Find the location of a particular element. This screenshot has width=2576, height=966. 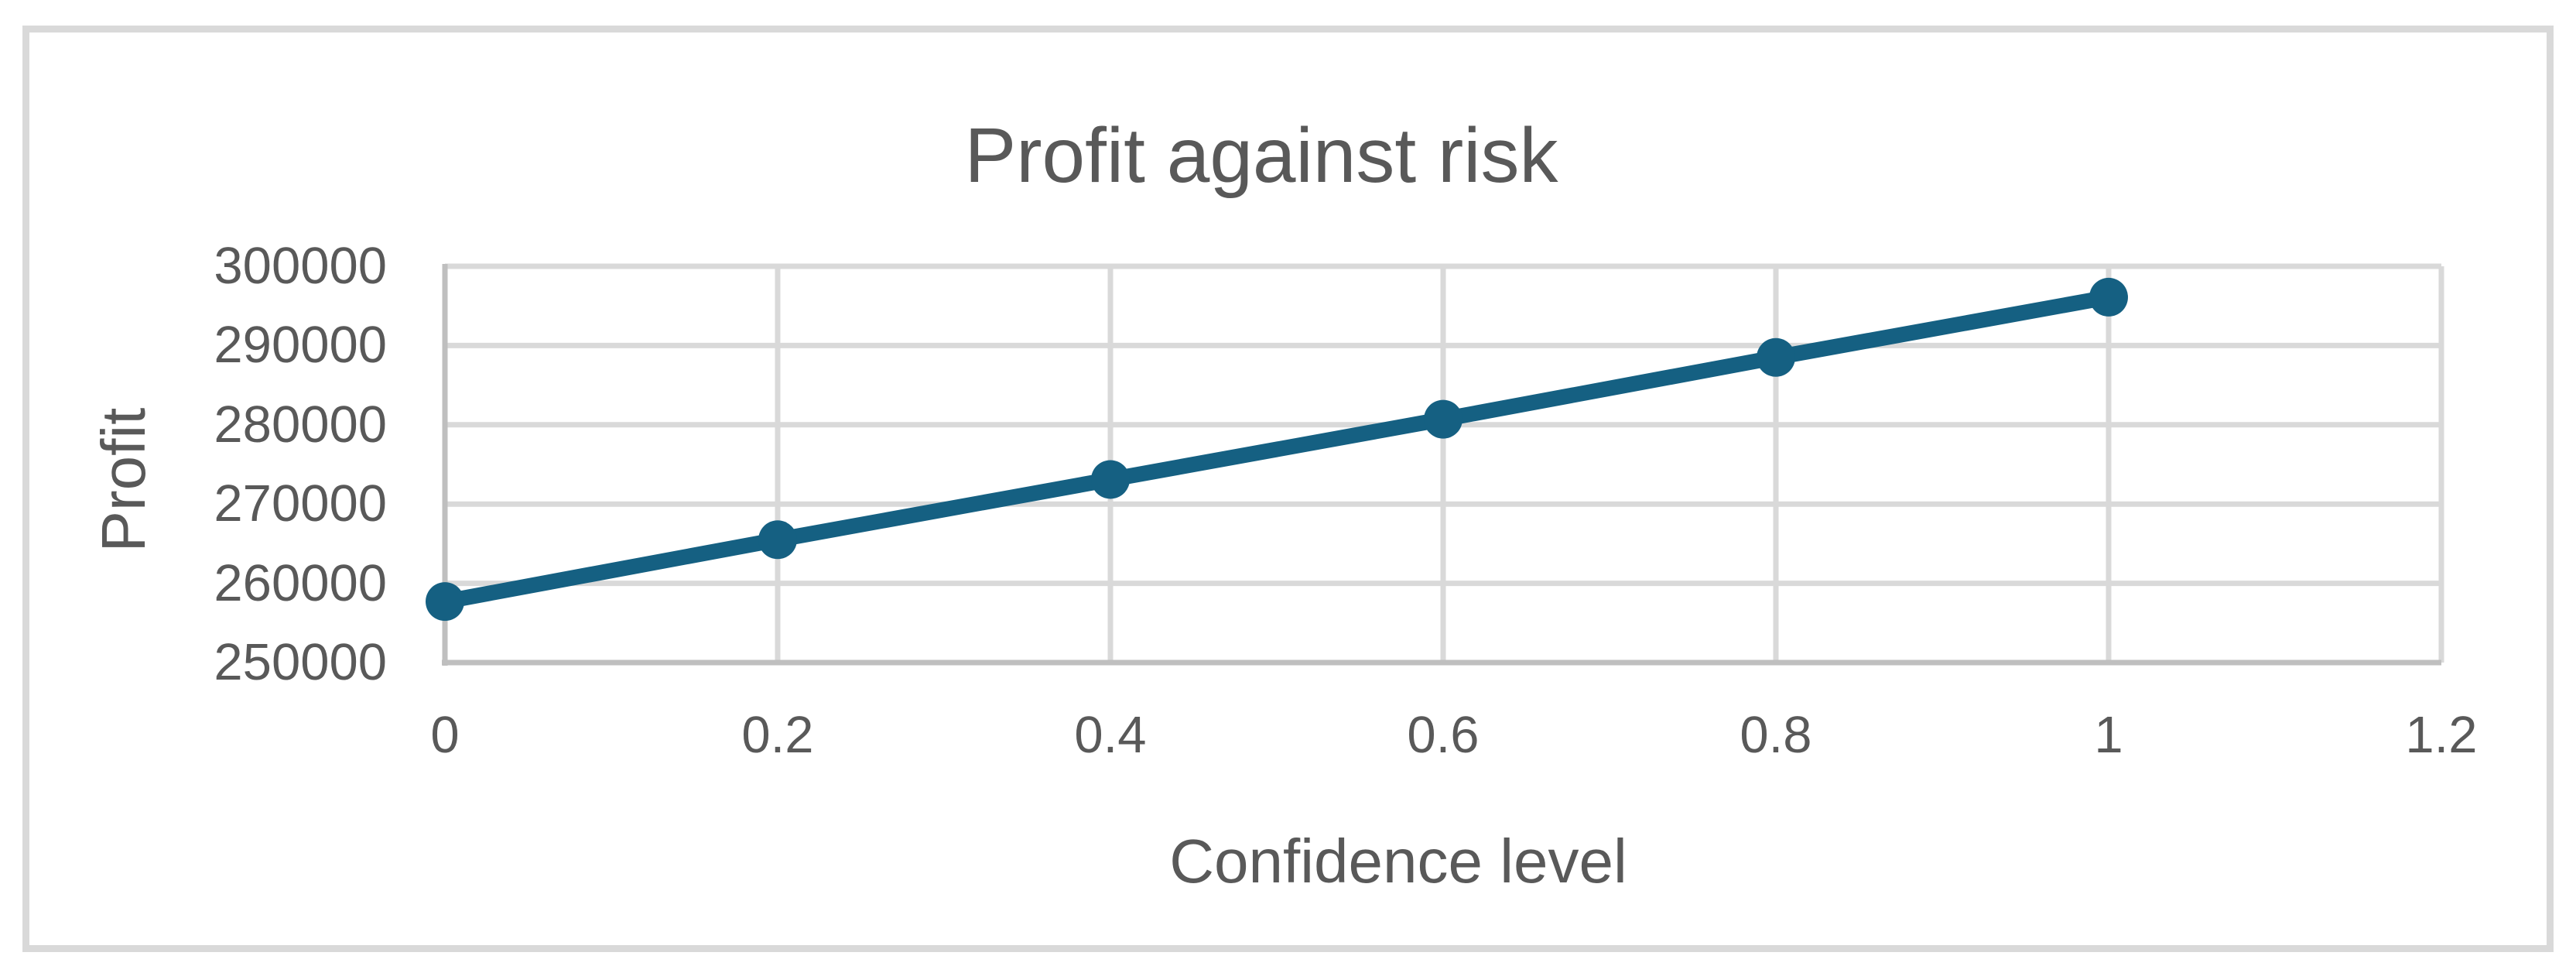

x-tick-label: 1.2 is located at coordinates (2442, 735).